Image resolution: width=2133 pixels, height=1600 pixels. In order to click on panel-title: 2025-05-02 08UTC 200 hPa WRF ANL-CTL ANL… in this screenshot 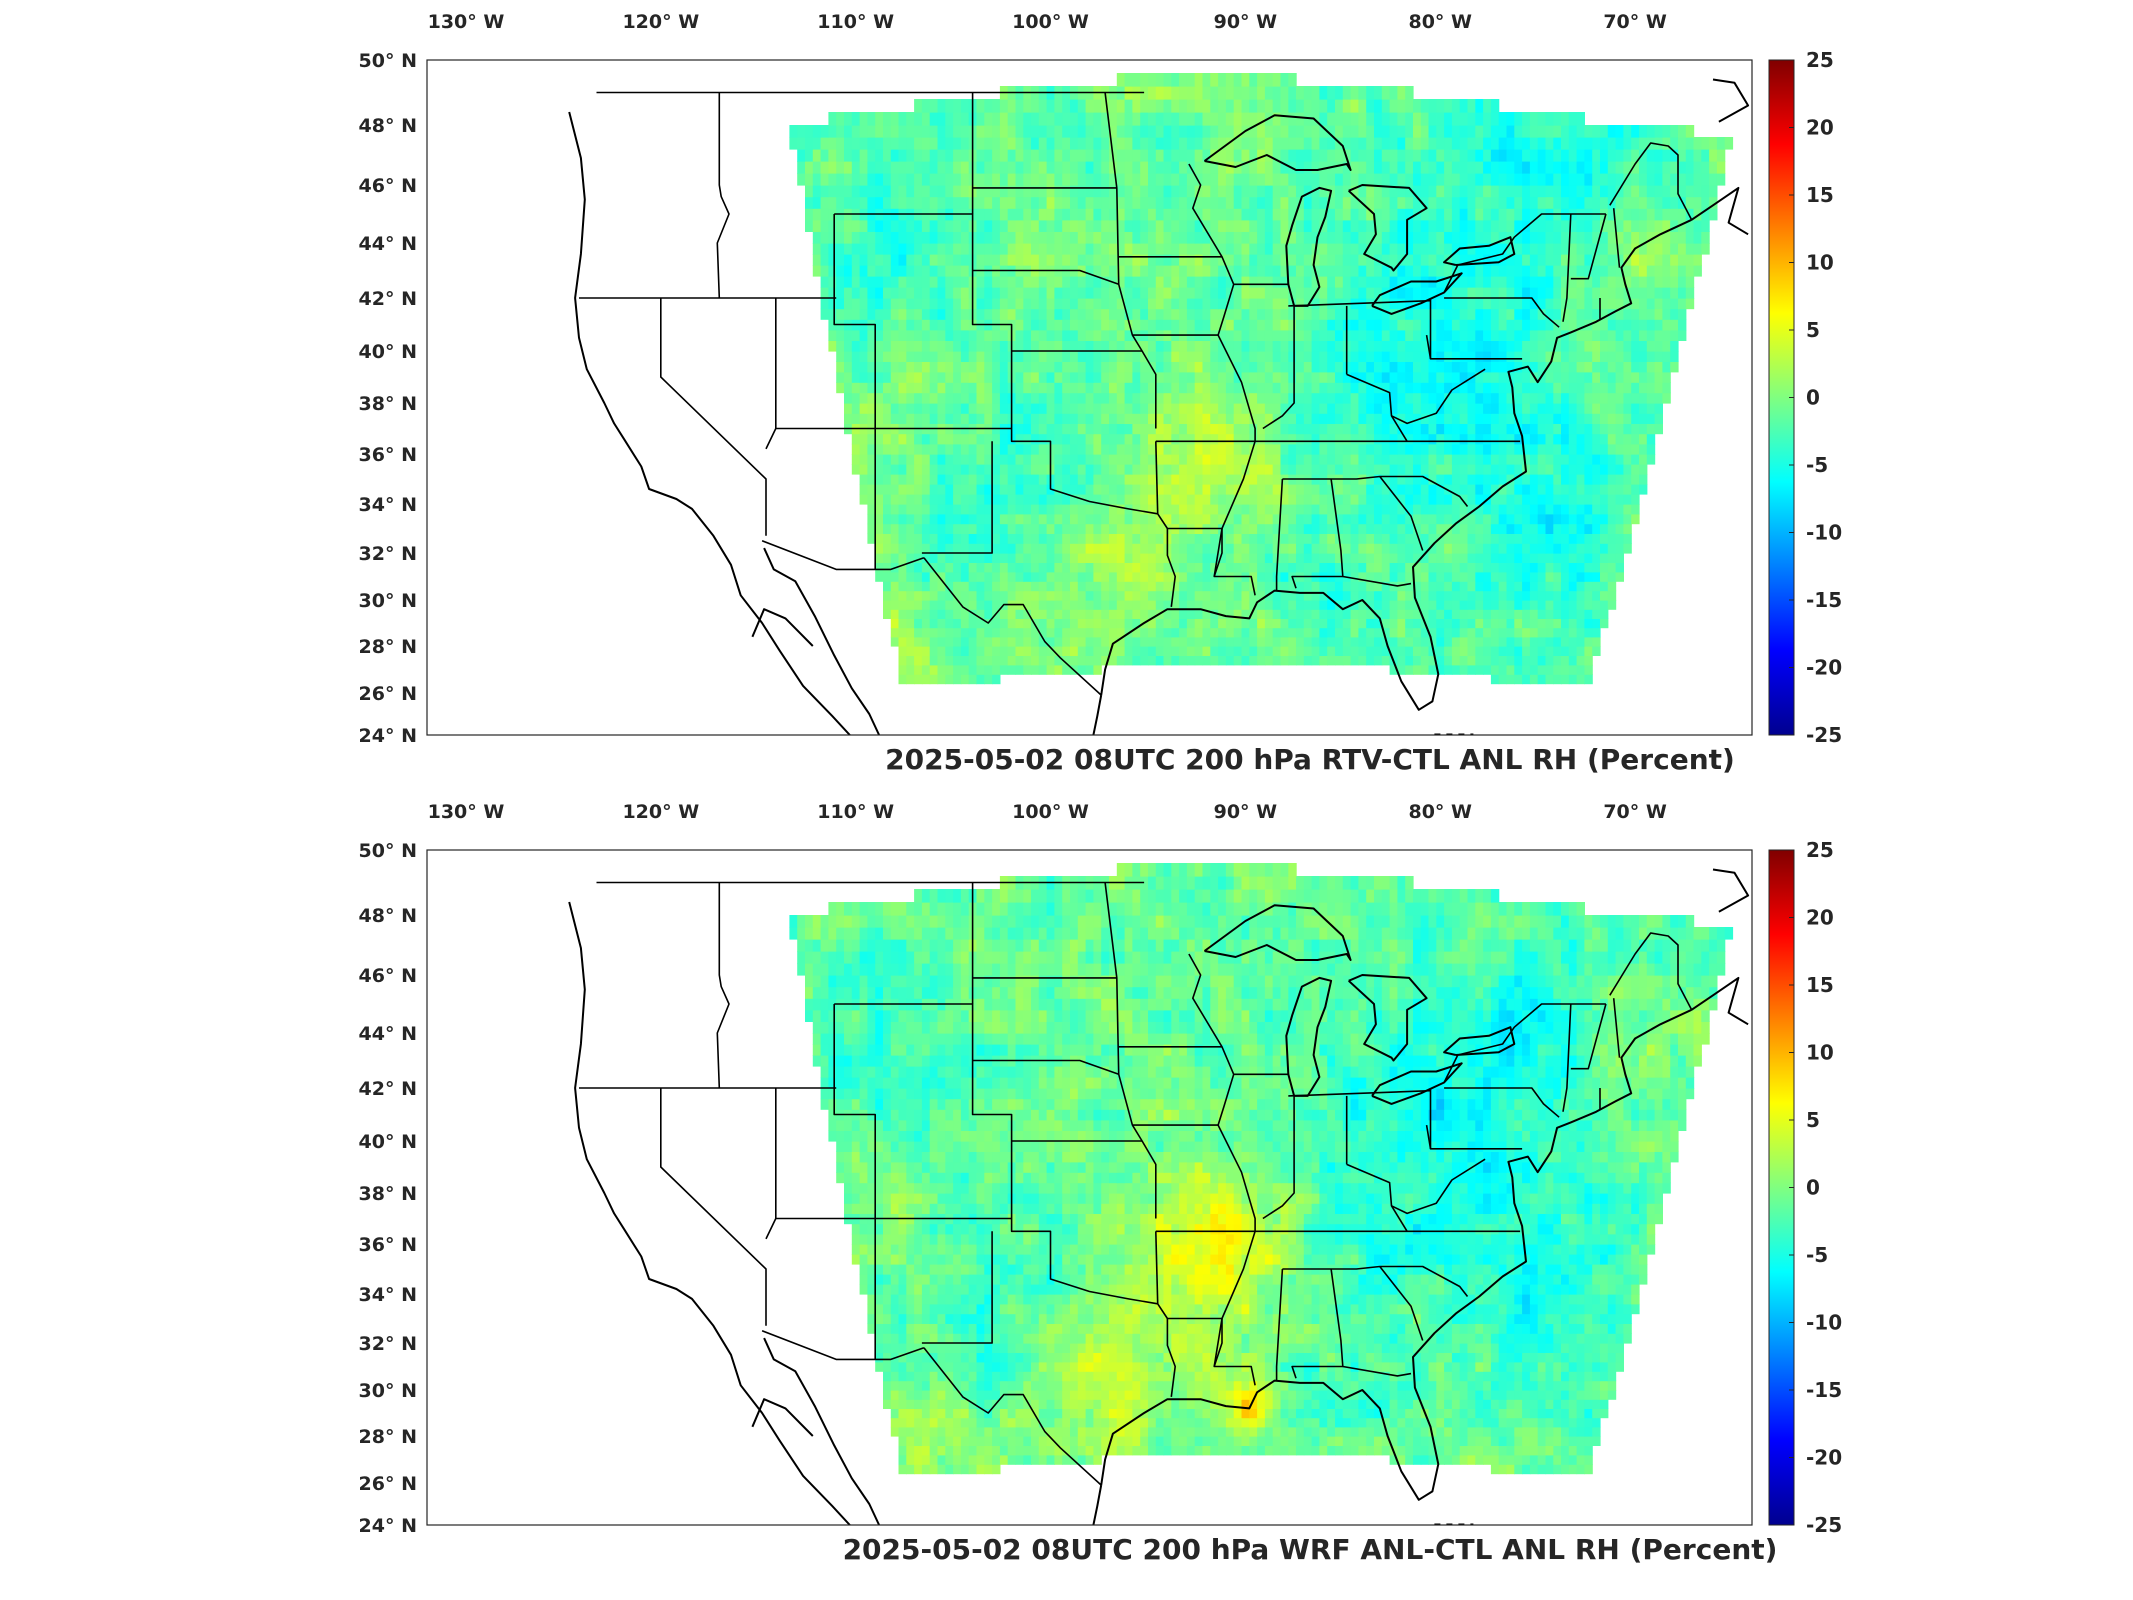, I will do `click(1310, 1549)`.